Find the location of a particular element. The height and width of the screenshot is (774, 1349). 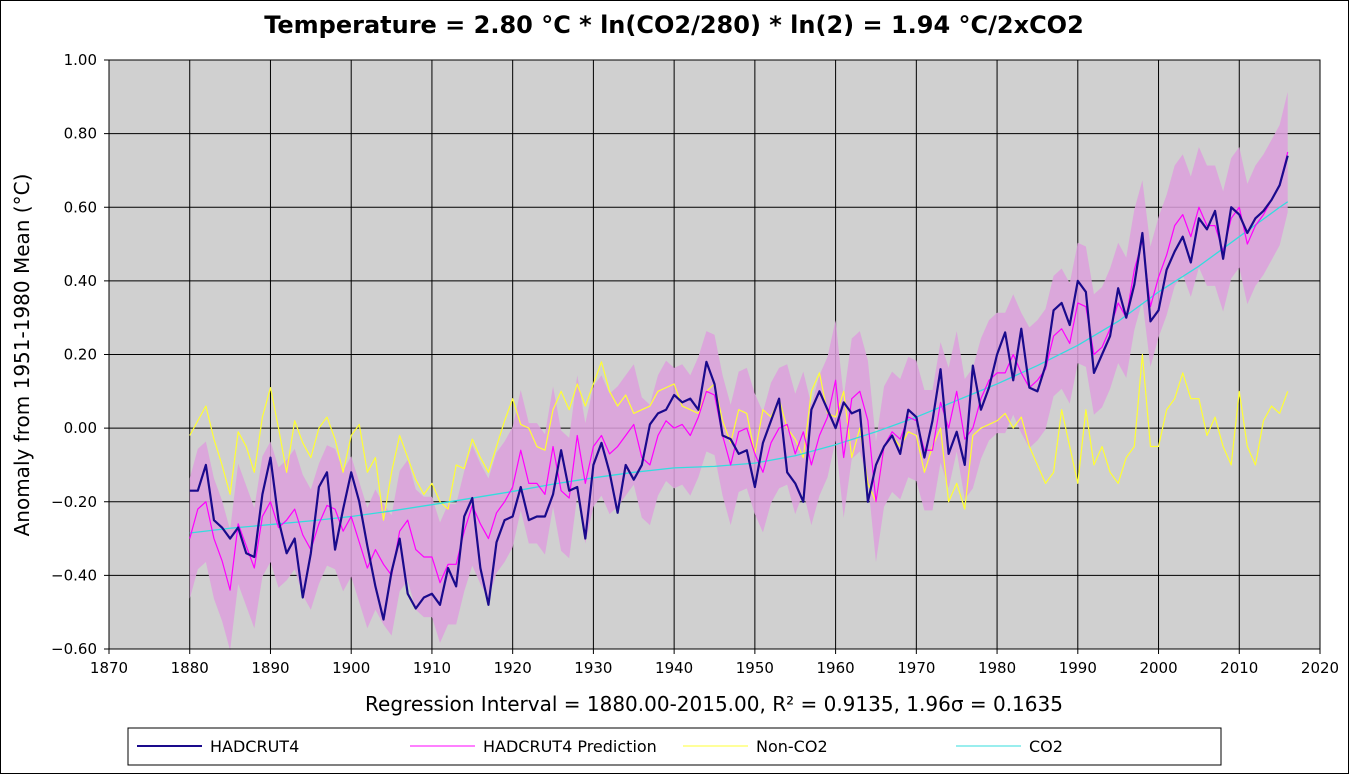

x-tick-label: 1940 is located at coordinates (674, 668).